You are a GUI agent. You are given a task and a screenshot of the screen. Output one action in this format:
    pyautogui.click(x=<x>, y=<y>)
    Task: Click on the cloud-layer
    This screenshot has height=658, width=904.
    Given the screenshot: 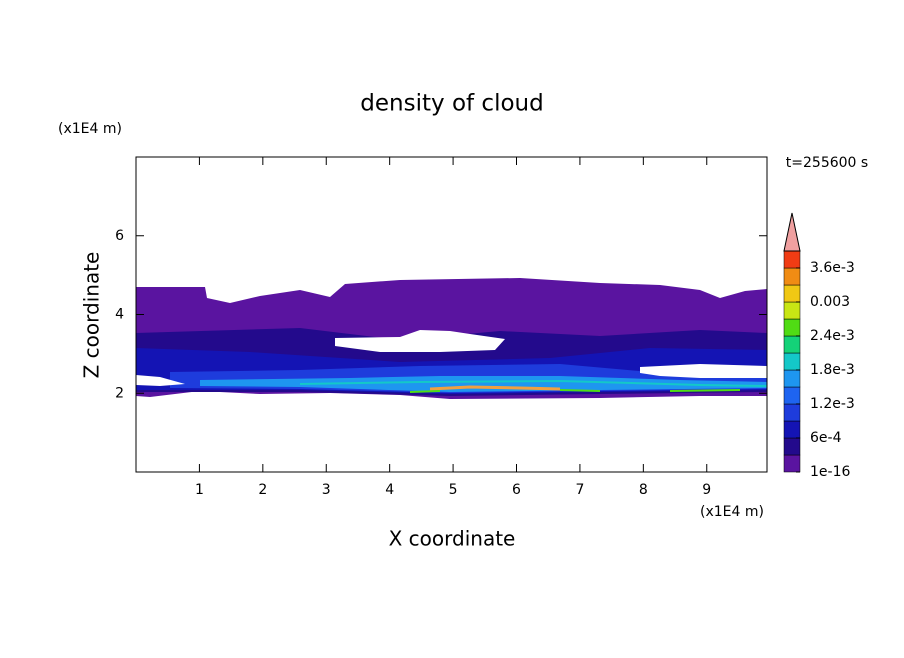 What is the action you would take?
    pyautogui.click(x=483, y=384)
    